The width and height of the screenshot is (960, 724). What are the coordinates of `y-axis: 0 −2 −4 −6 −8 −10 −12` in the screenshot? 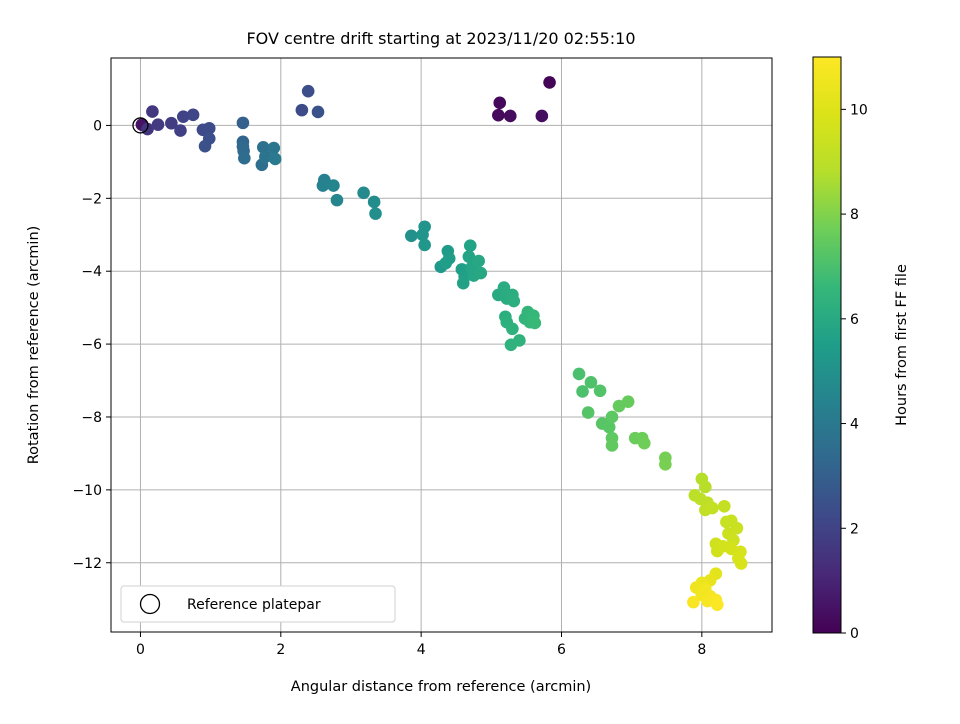 It's located at (91, 345).